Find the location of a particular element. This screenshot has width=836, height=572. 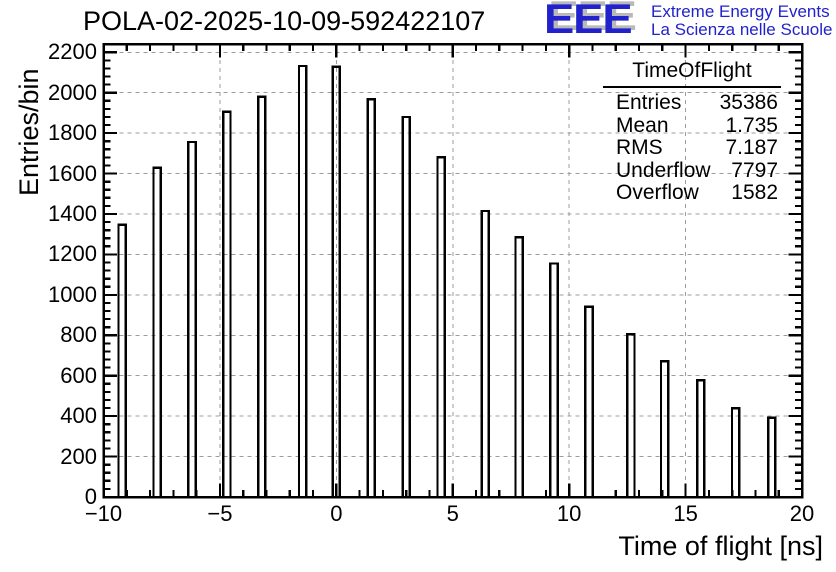

x-tick-label: 10 is located at coordinates (569, 513).